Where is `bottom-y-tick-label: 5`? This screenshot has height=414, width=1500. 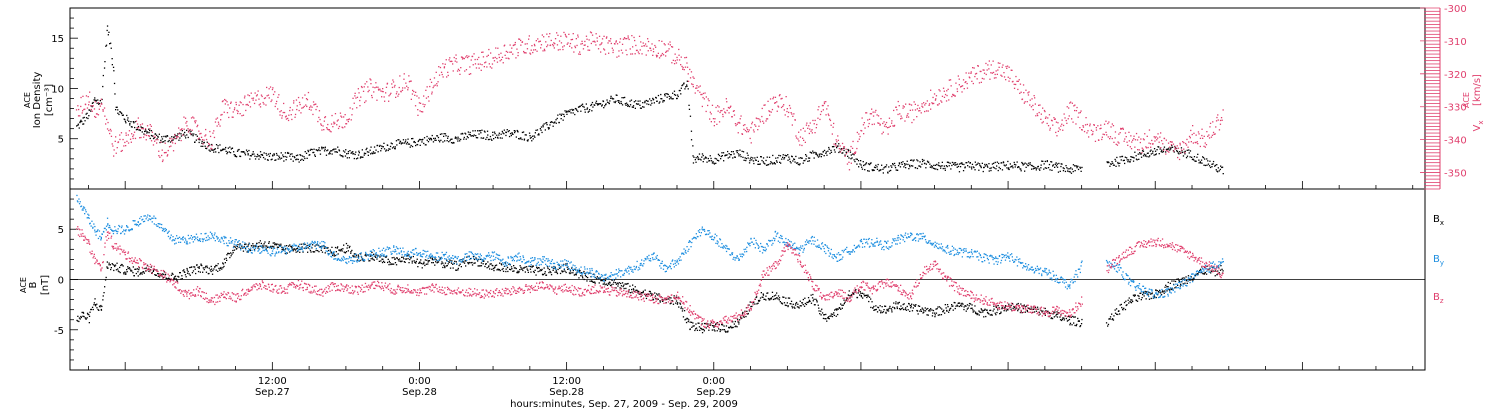 bottom-y-tick-label: 5 is located at coordinates (61, 230).